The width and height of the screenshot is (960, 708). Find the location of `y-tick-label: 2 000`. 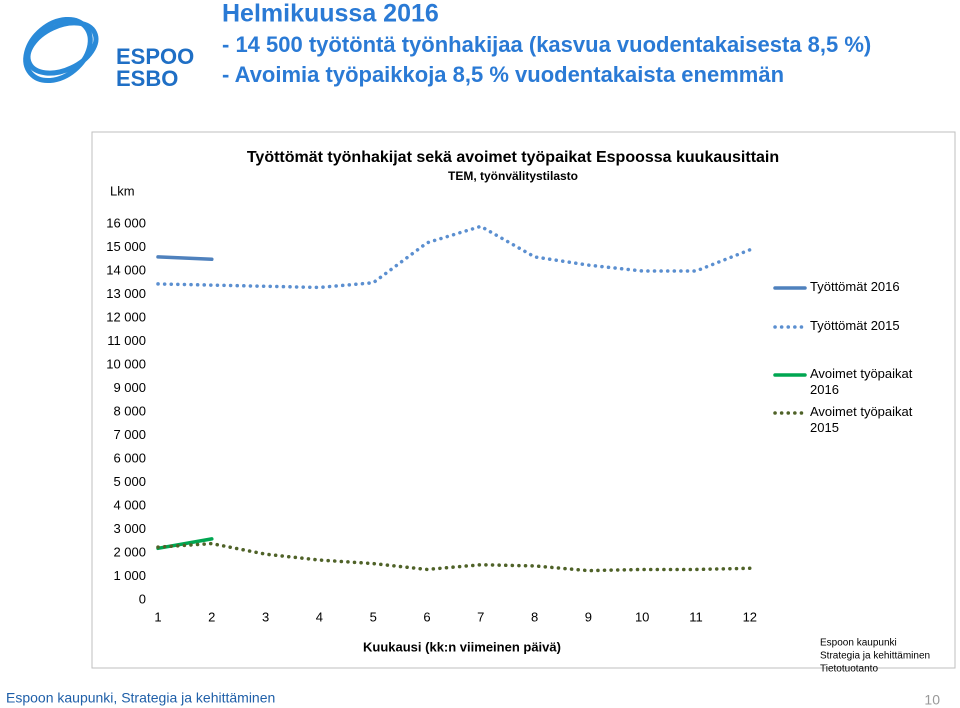

y-tick-label: 2 000 is located at coordinates (129, 551).